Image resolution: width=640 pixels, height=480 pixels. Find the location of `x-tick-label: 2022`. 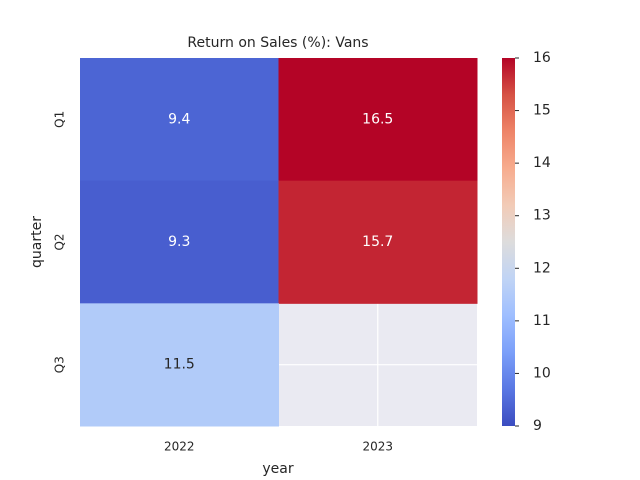

x-tick-label: 2022 is located at coordinates (179, 447).